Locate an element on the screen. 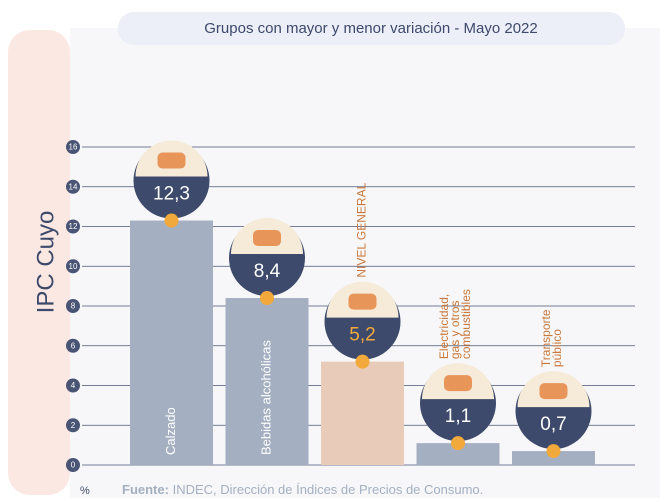 The image size is (671, 502). value-label: 0,7 is located at coordinates (553, 424).